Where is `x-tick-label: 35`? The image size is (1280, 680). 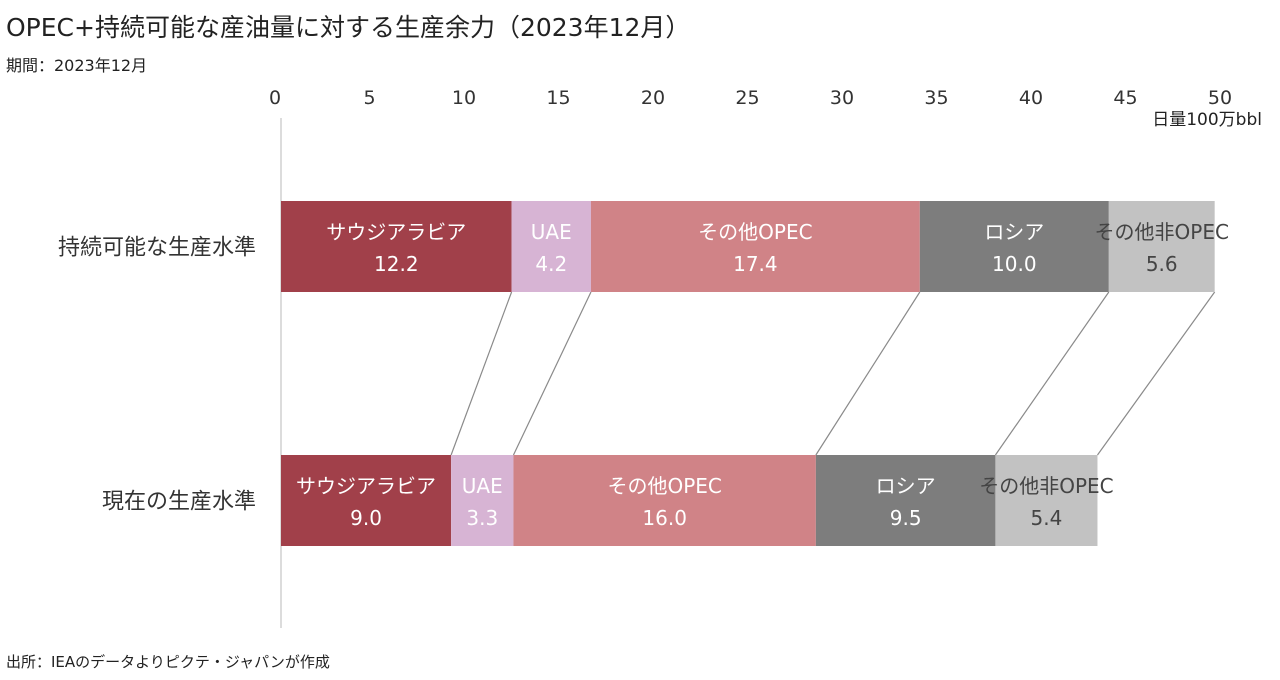
x-tick-label: 35 is located at coordinates (936, 98).